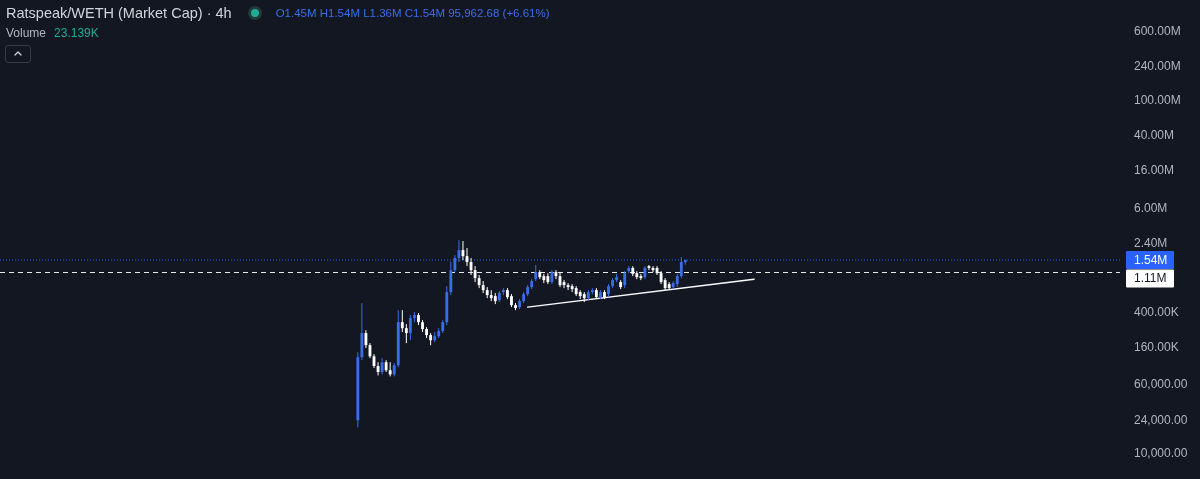 The width and height of the screenshot is (1200, 479). Describe the element at coordinates (1161, 419) in the screenshot. I see `y-tick-label: 24,000.00` at that location.